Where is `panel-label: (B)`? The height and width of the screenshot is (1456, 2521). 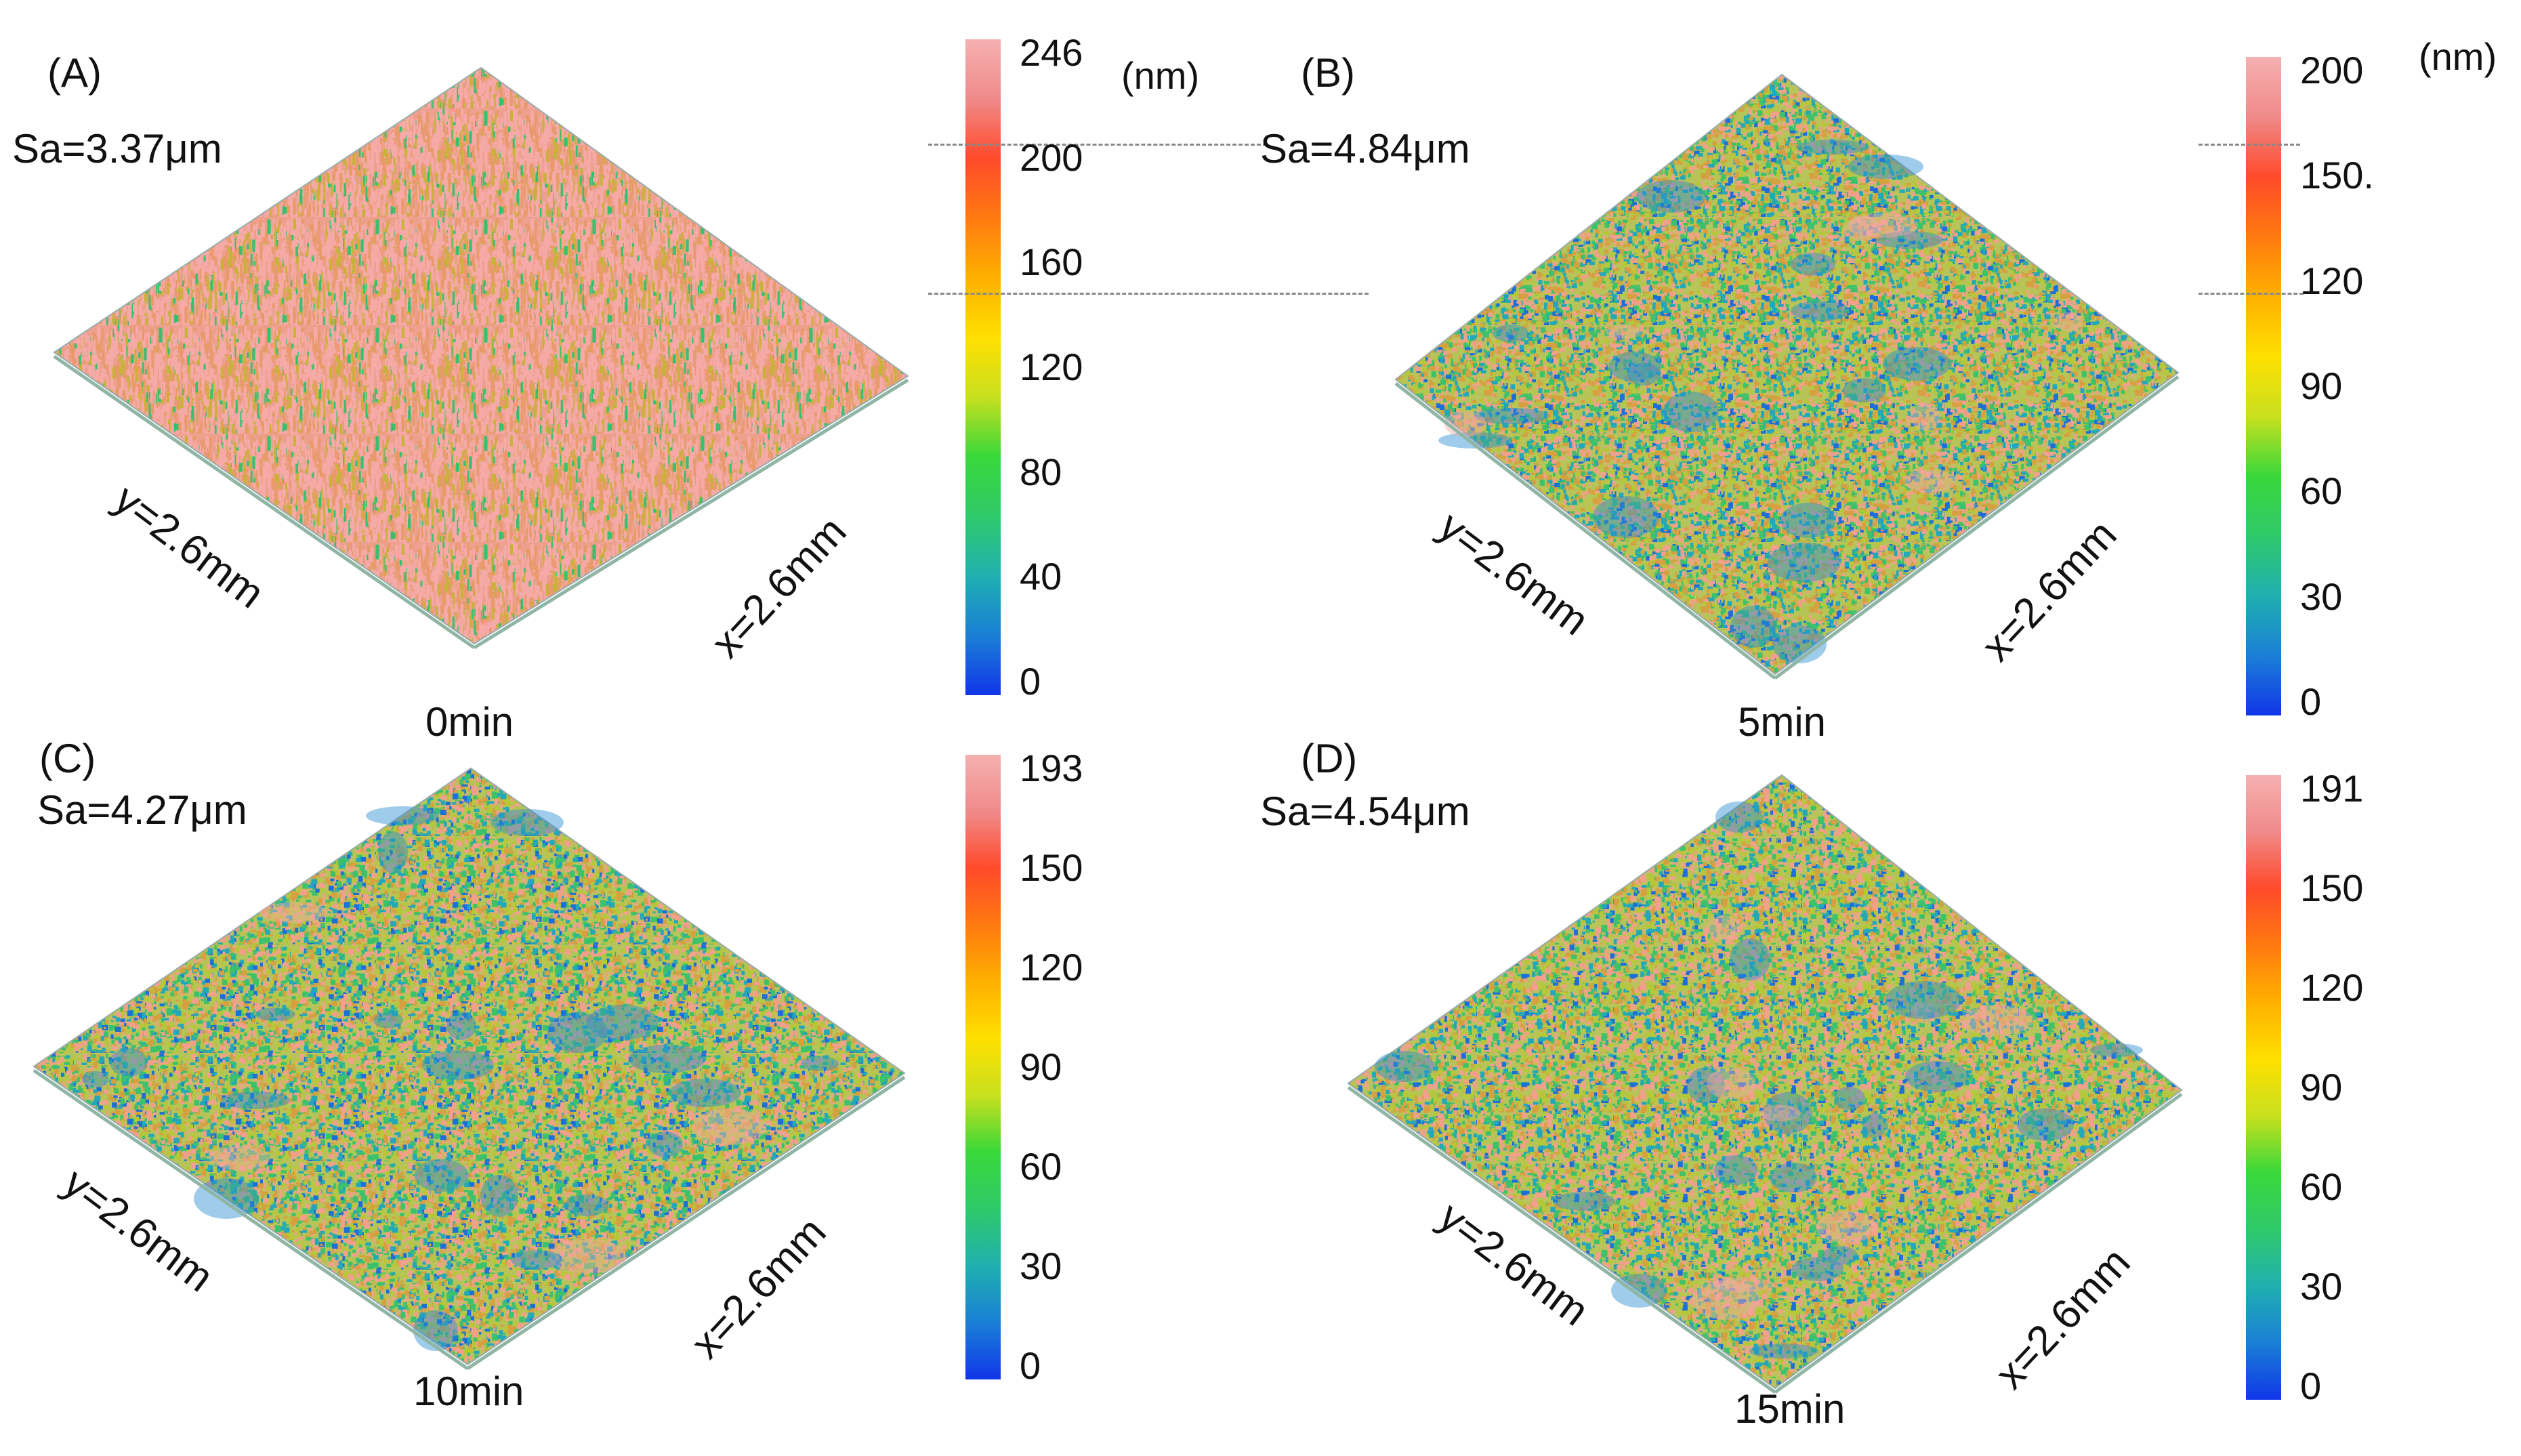
panel-label: (B) is located at coordinates (1328, 73).